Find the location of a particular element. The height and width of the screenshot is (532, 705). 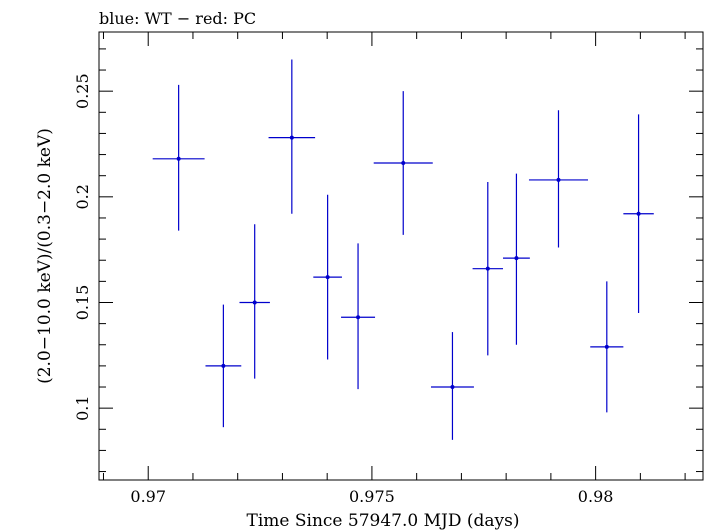

x-tick-label: 0.98 is located at coordinates (596, 496).